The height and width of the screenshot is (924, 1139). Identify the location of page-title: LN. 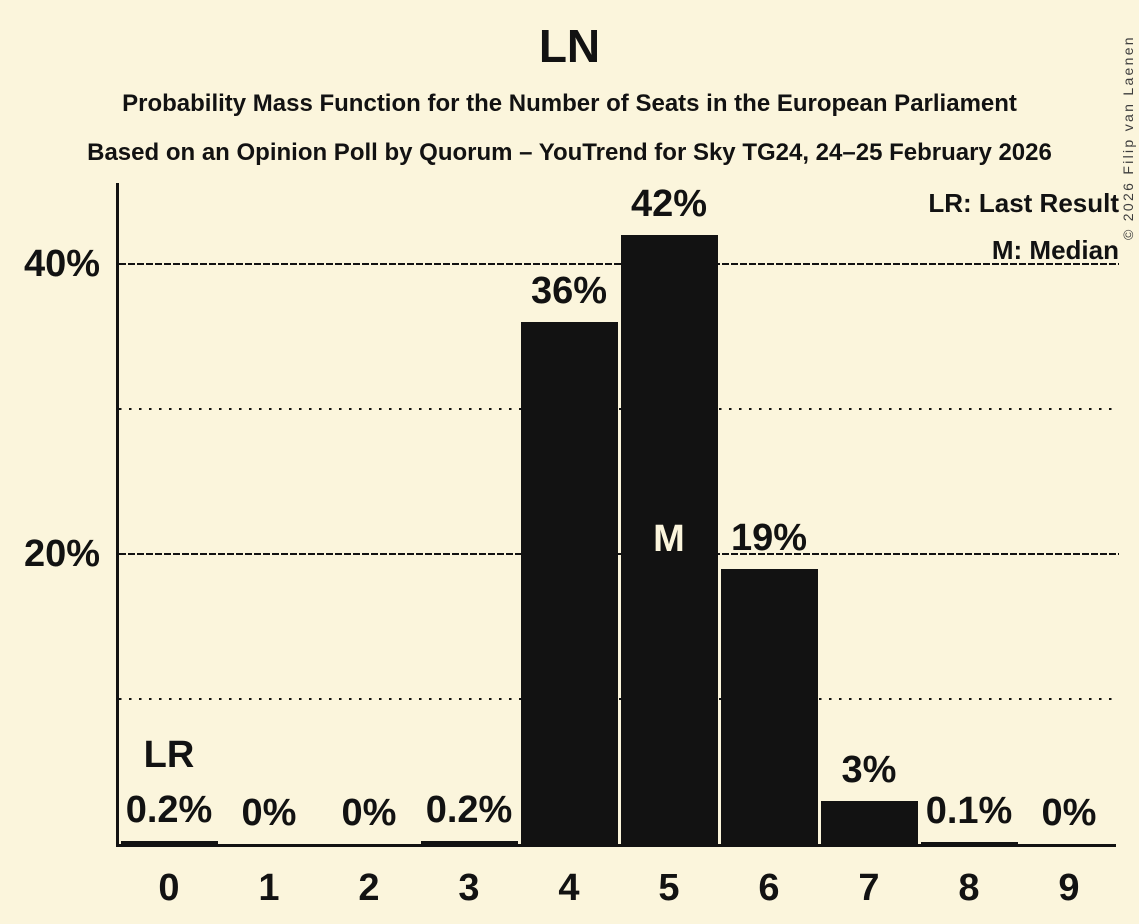
(569, 46).